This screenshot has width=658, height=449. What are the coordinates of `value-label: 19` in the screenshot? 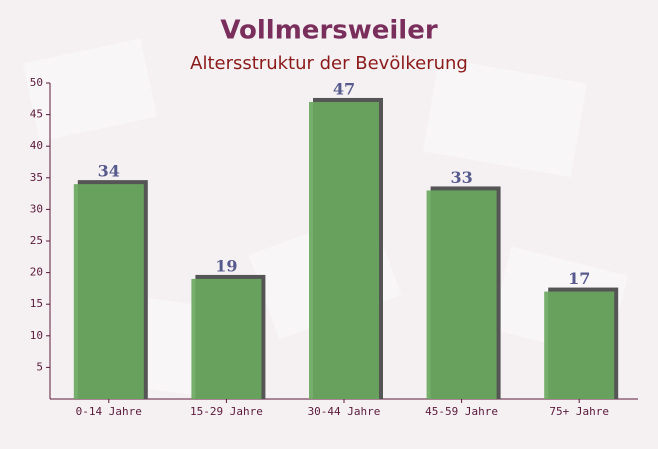 It's located at (226, 265).